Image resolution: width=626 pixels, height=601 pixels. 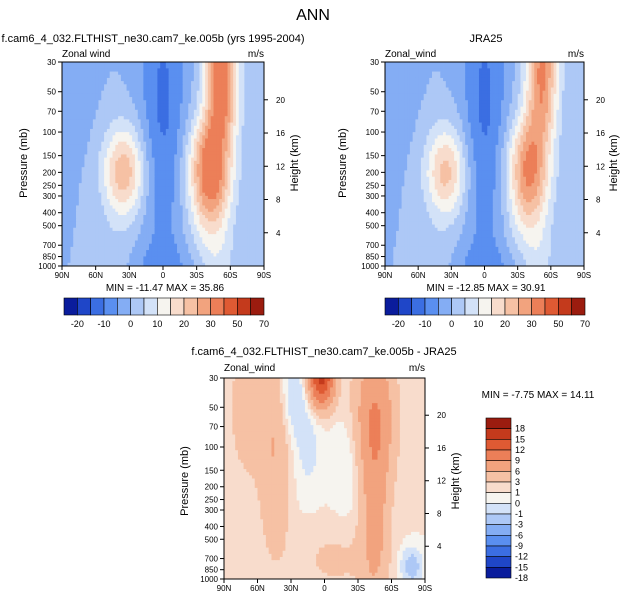 What do you see at coordinates (410, 54) in the screenshot?
I see `panel-obs-variable: Zonal_wind` at bounding box center [410, 54].